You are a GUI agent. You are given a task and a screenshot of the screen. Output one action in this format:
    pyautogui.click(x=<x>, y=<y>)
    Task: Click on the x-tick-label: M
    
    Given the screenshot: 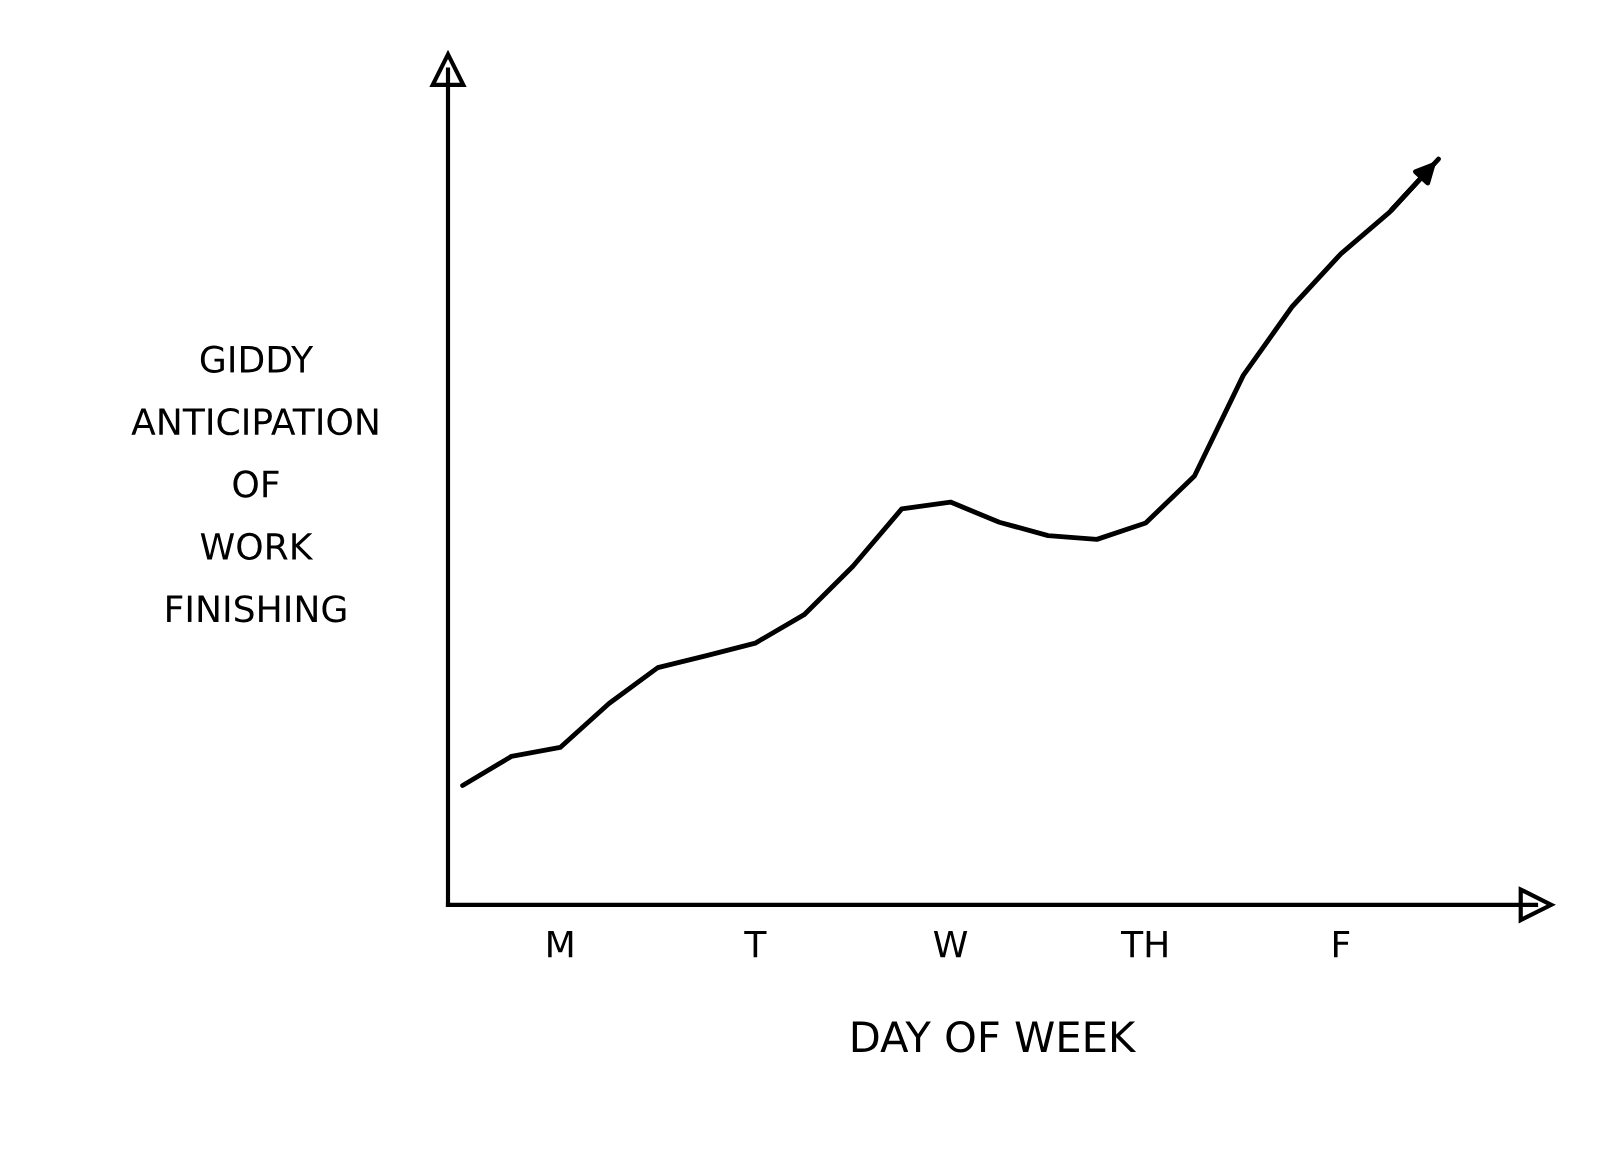 What is the action you would take?
    pyautogui.click(x=560, y=944)
    